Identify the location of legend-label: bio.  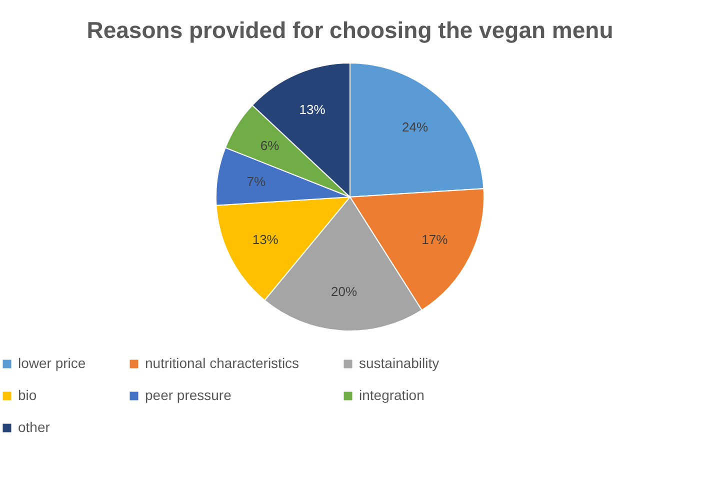
(27, 395).